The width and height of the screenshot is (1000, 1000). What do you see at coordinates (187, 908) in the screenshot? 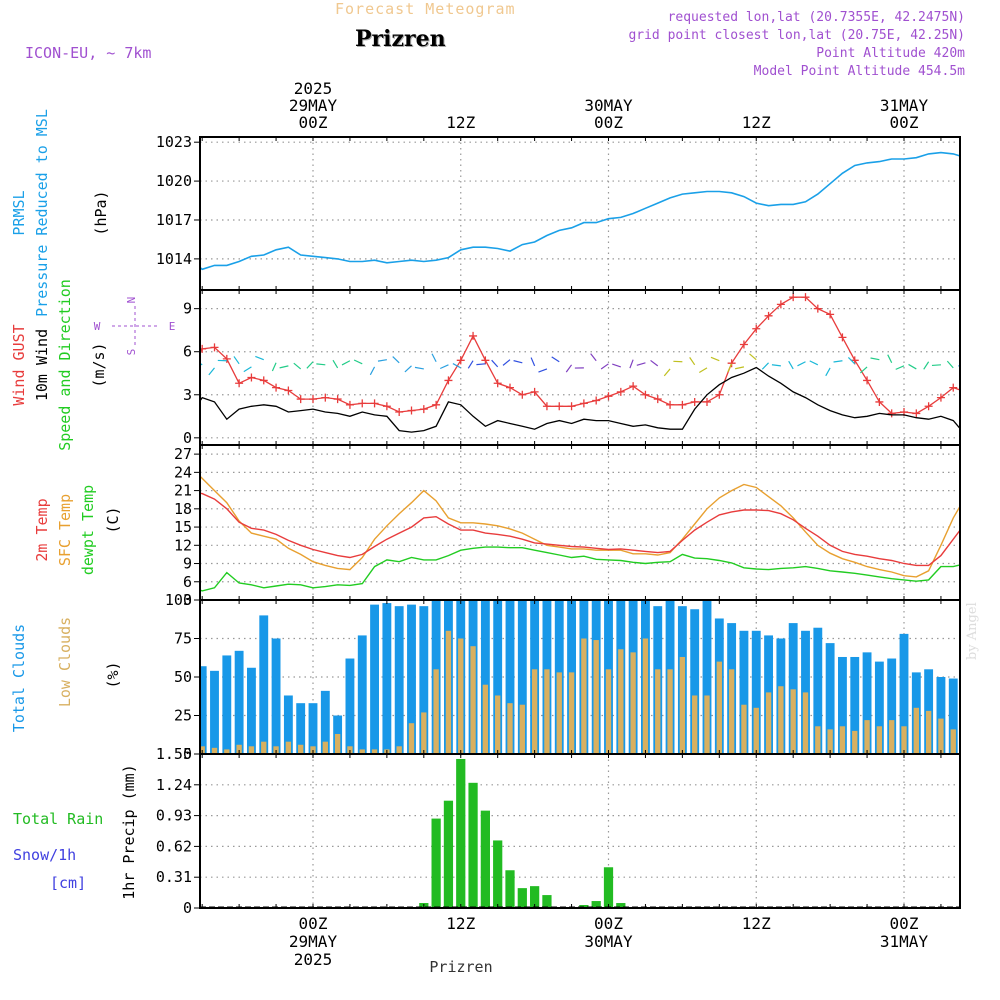
I see `y-tick-label: 0` at bounding box center [187, 908].